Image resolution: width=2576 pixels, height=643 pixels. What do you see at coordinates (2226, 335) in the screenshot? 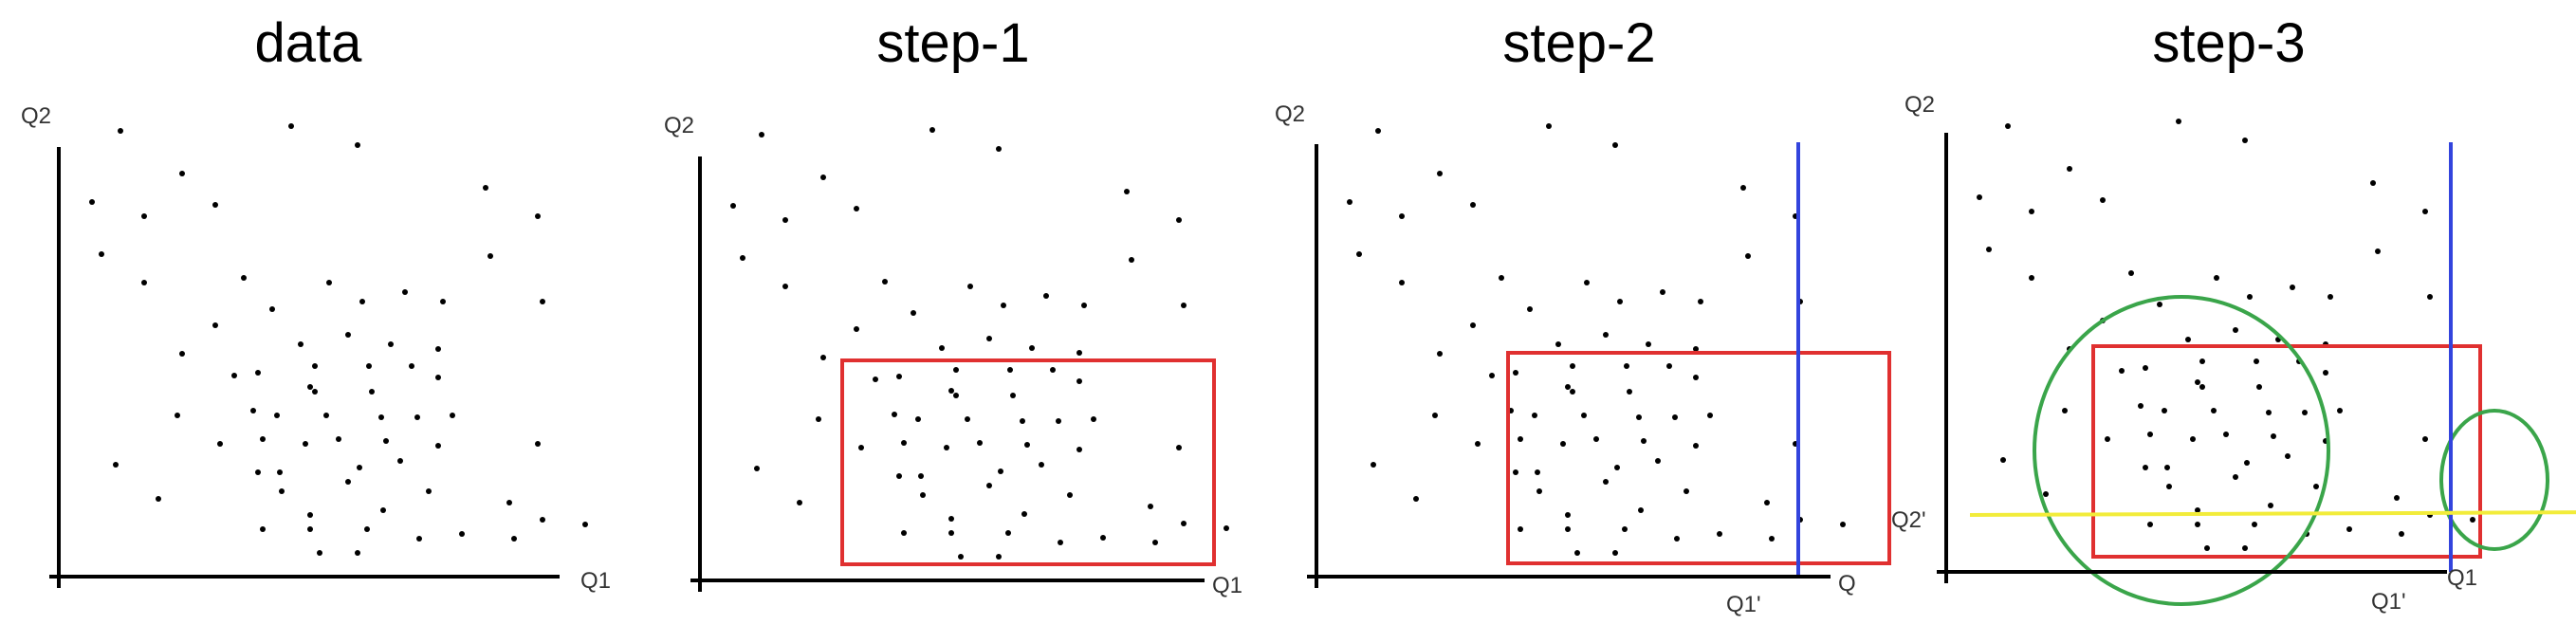
I see `data-points` at bounding box center [2226, 335].